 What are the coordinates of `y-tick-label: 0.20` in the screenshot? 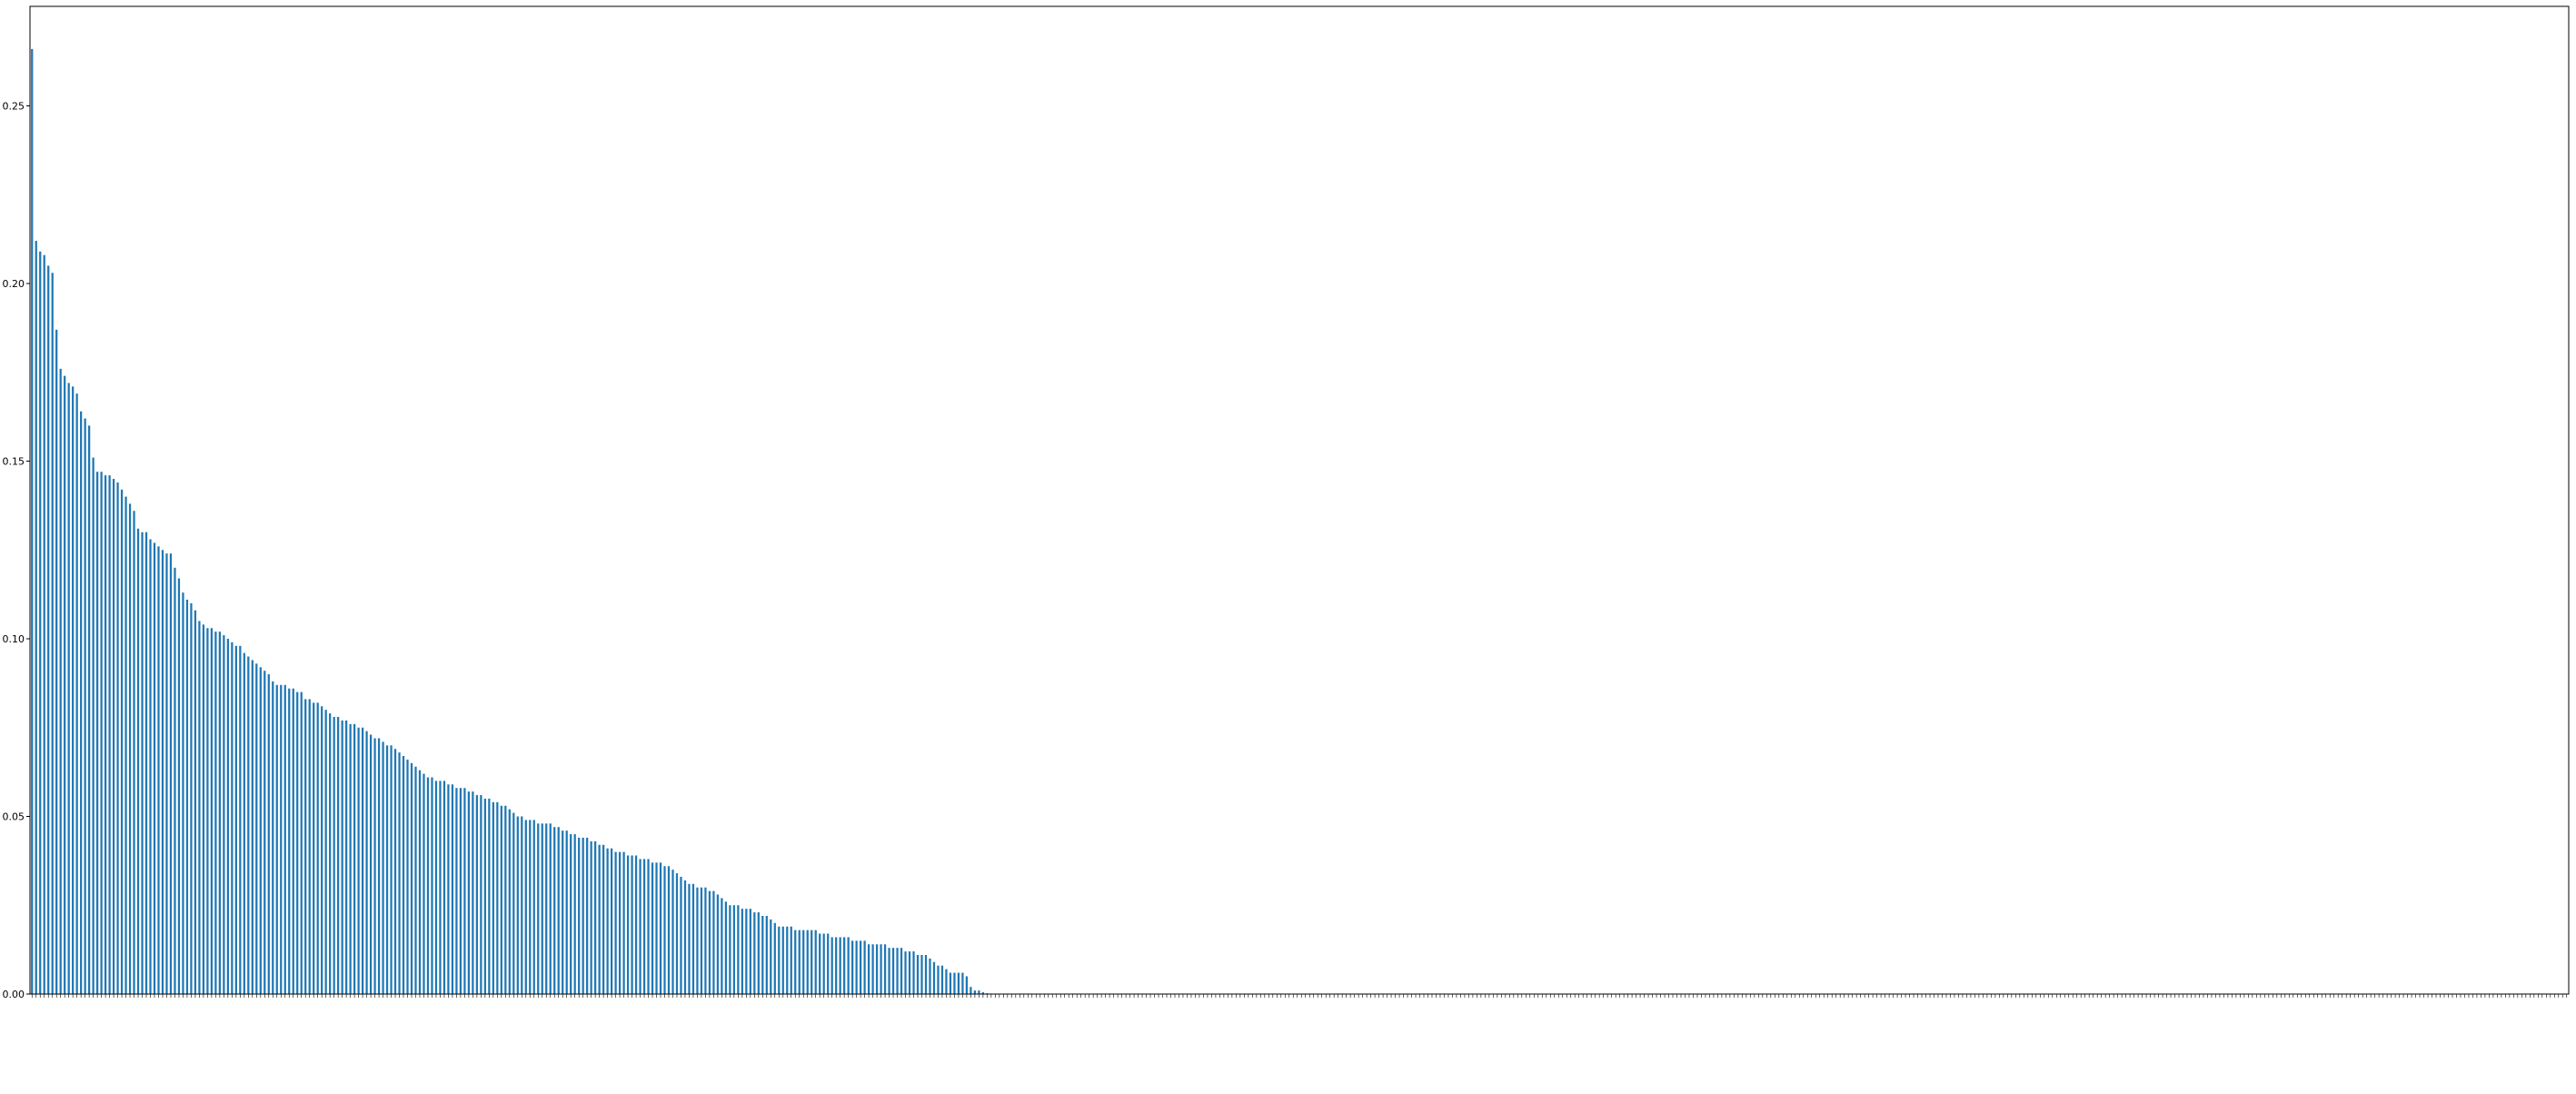 It's located at (14, 284).